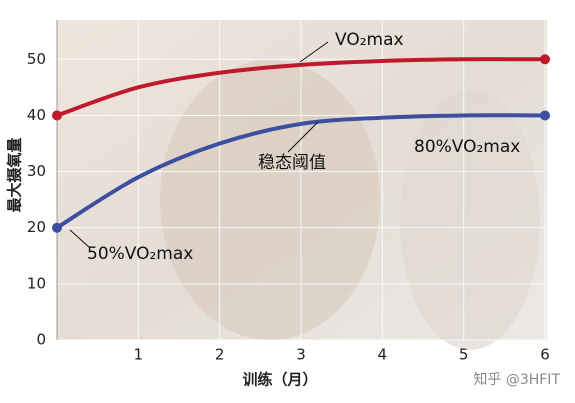 The image size is (575, 403). I want to click on y-tick-label: 30, so click(36, 171).